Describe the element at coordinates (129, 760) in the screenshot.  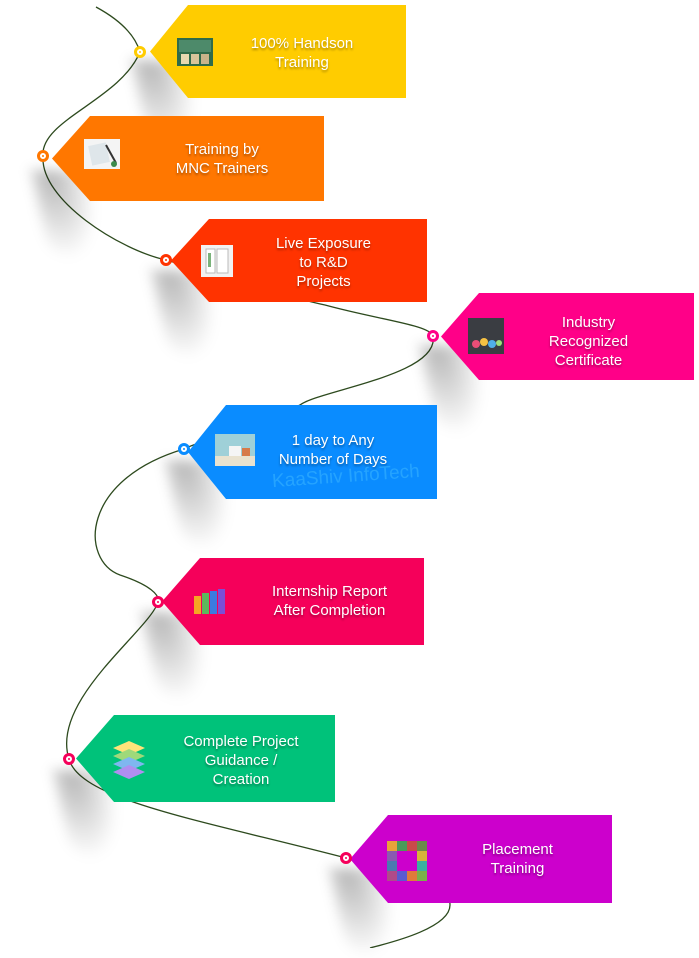
I see `layers-stack-icon` at that location.